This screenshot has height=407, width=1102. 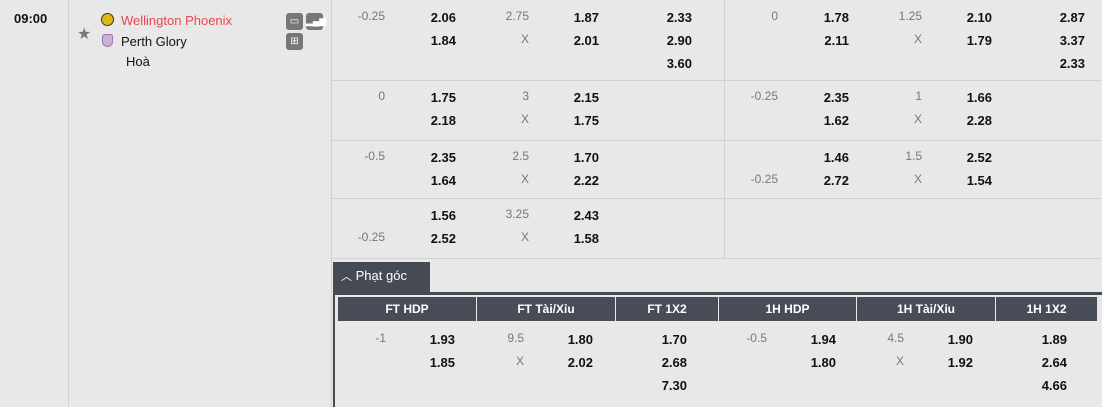 I want to click on hdp-away-odds: 2.52, so click(x=443, y=238).